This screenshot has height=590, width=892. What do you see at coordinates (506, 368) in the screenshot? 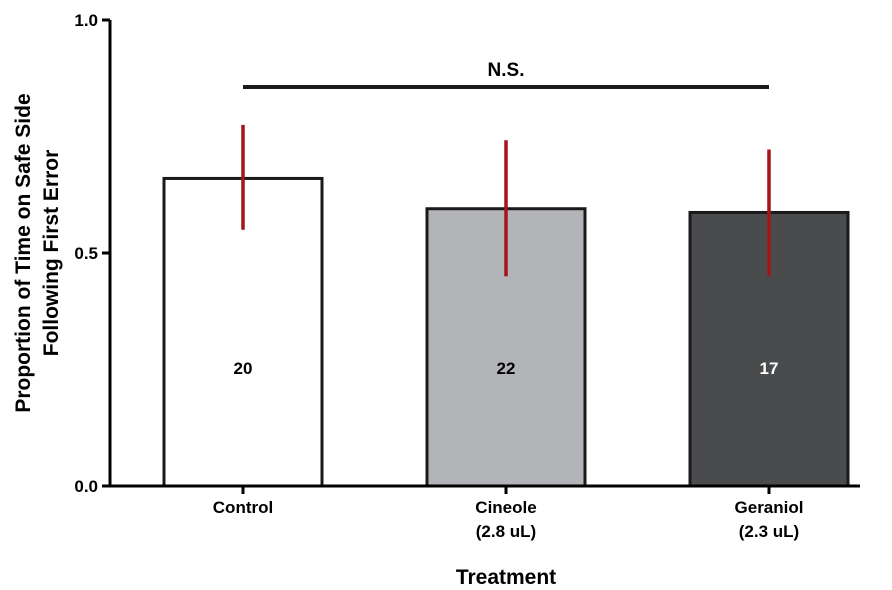
I see `bar-label-1: 22` at bounding box center [506, 368].